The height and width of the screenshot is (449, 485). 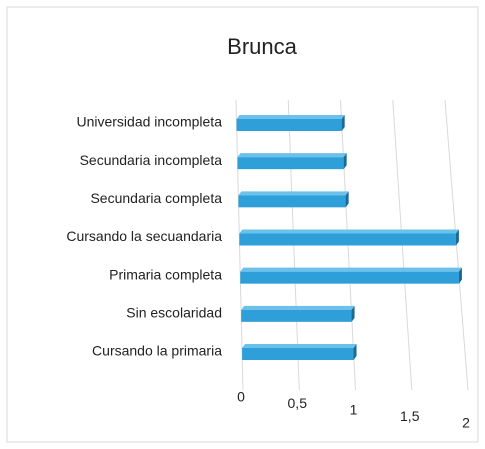 I want to click on x-tick-label: 1, so click(x=354, y=410).